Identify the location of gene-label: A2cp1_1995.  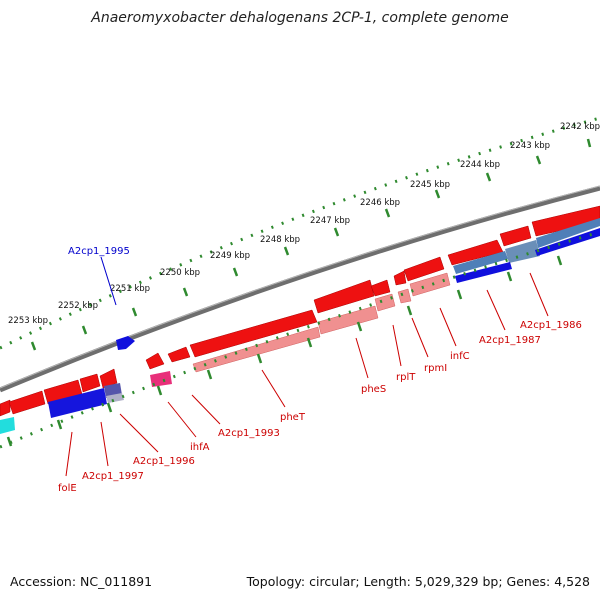
(99, 251).